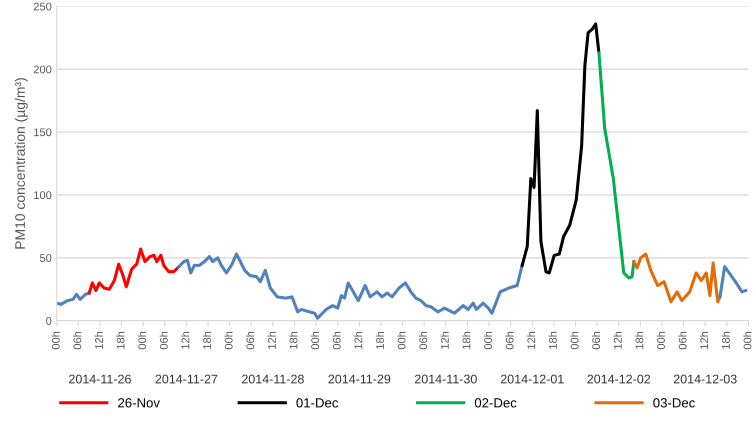 The image size is (756, 422). I want to click on y-tick-label: 100, so click(43, 195).